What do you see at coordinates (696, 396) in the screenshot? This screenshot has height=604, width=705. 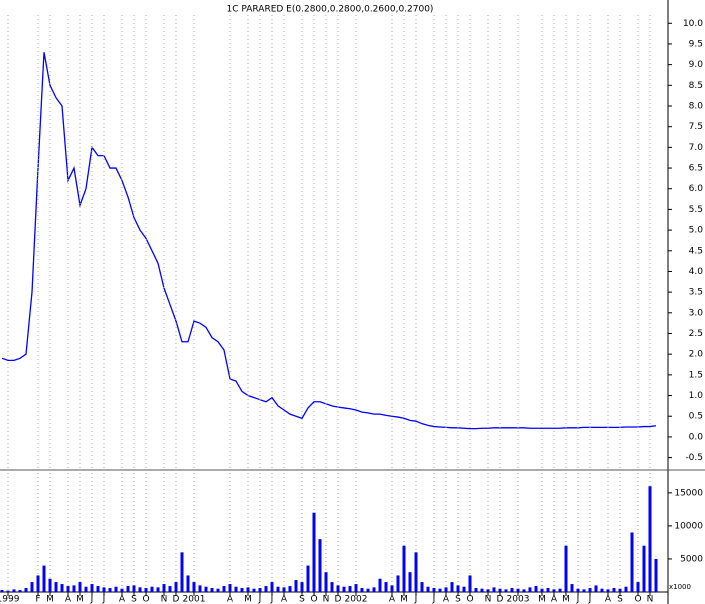 I see `y-tick-label: 1.0` at bounding box center [696, 396].